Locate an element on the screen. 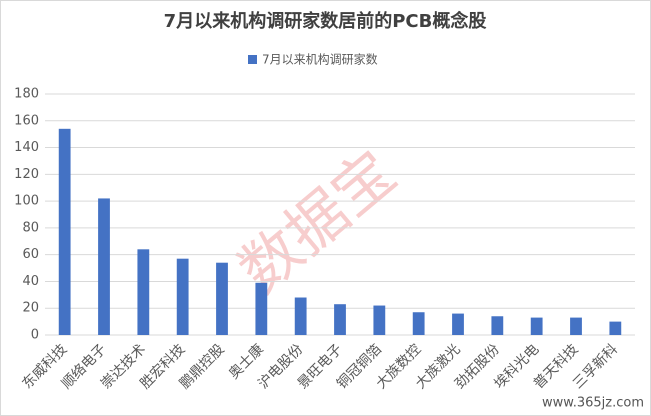 The width and height of the screenshot is (651, 416). y-tick-label: 140 is located at coordinates (26, 147).